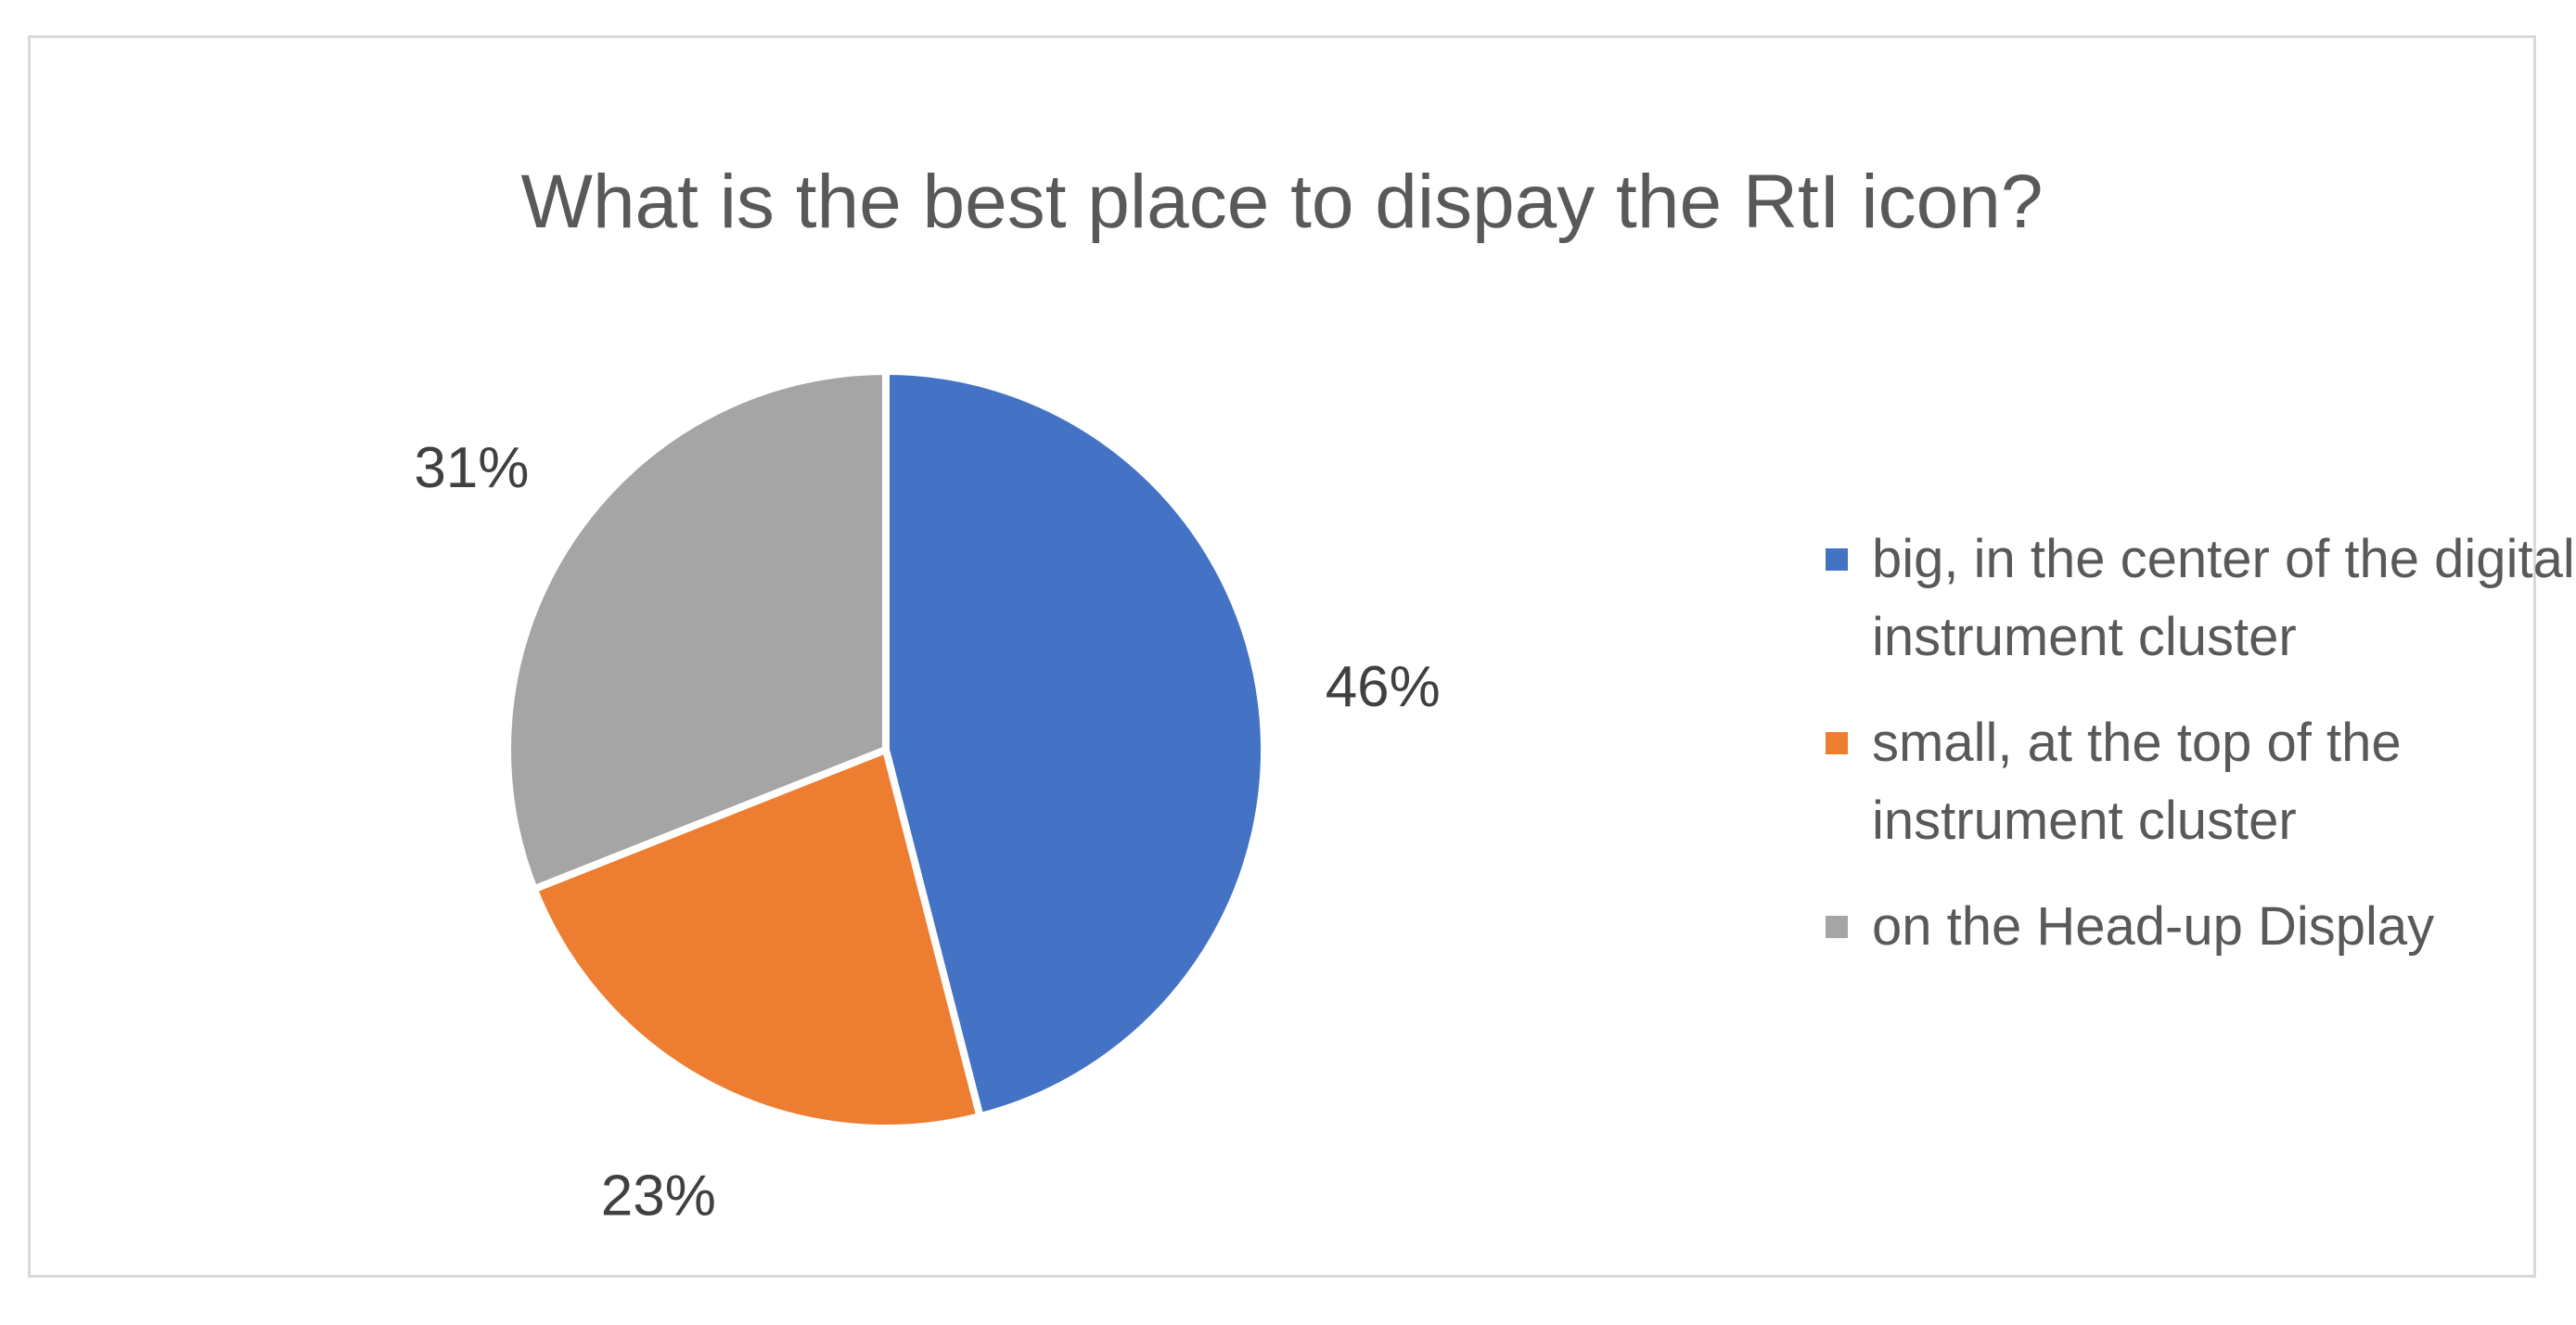 The image size is (2576, 1325). What do you see at coordinates (471, 468) in the screenshot?
I see `data-label-3: 31%` at bounding box center [471, 468].